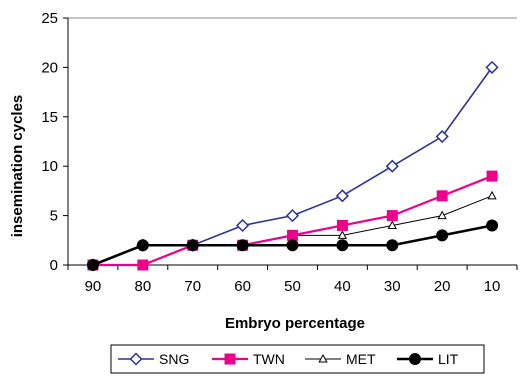 This screenshot has width=527, height=379. I want to click on x-tick-label: 70, so click(192, 286).